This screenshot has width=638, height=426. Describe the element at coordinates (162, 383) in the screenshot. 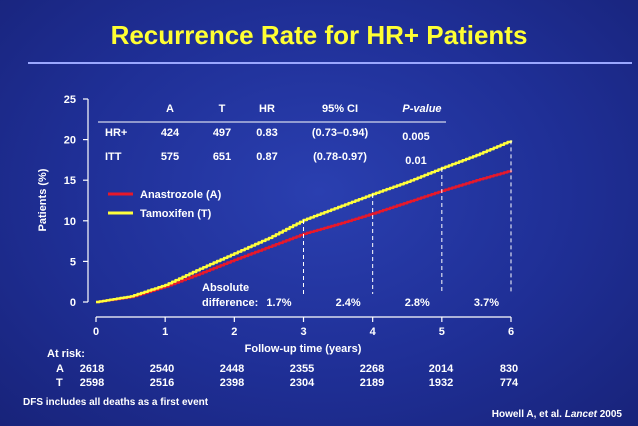

I see `at-risk-value: 2516` at that location.